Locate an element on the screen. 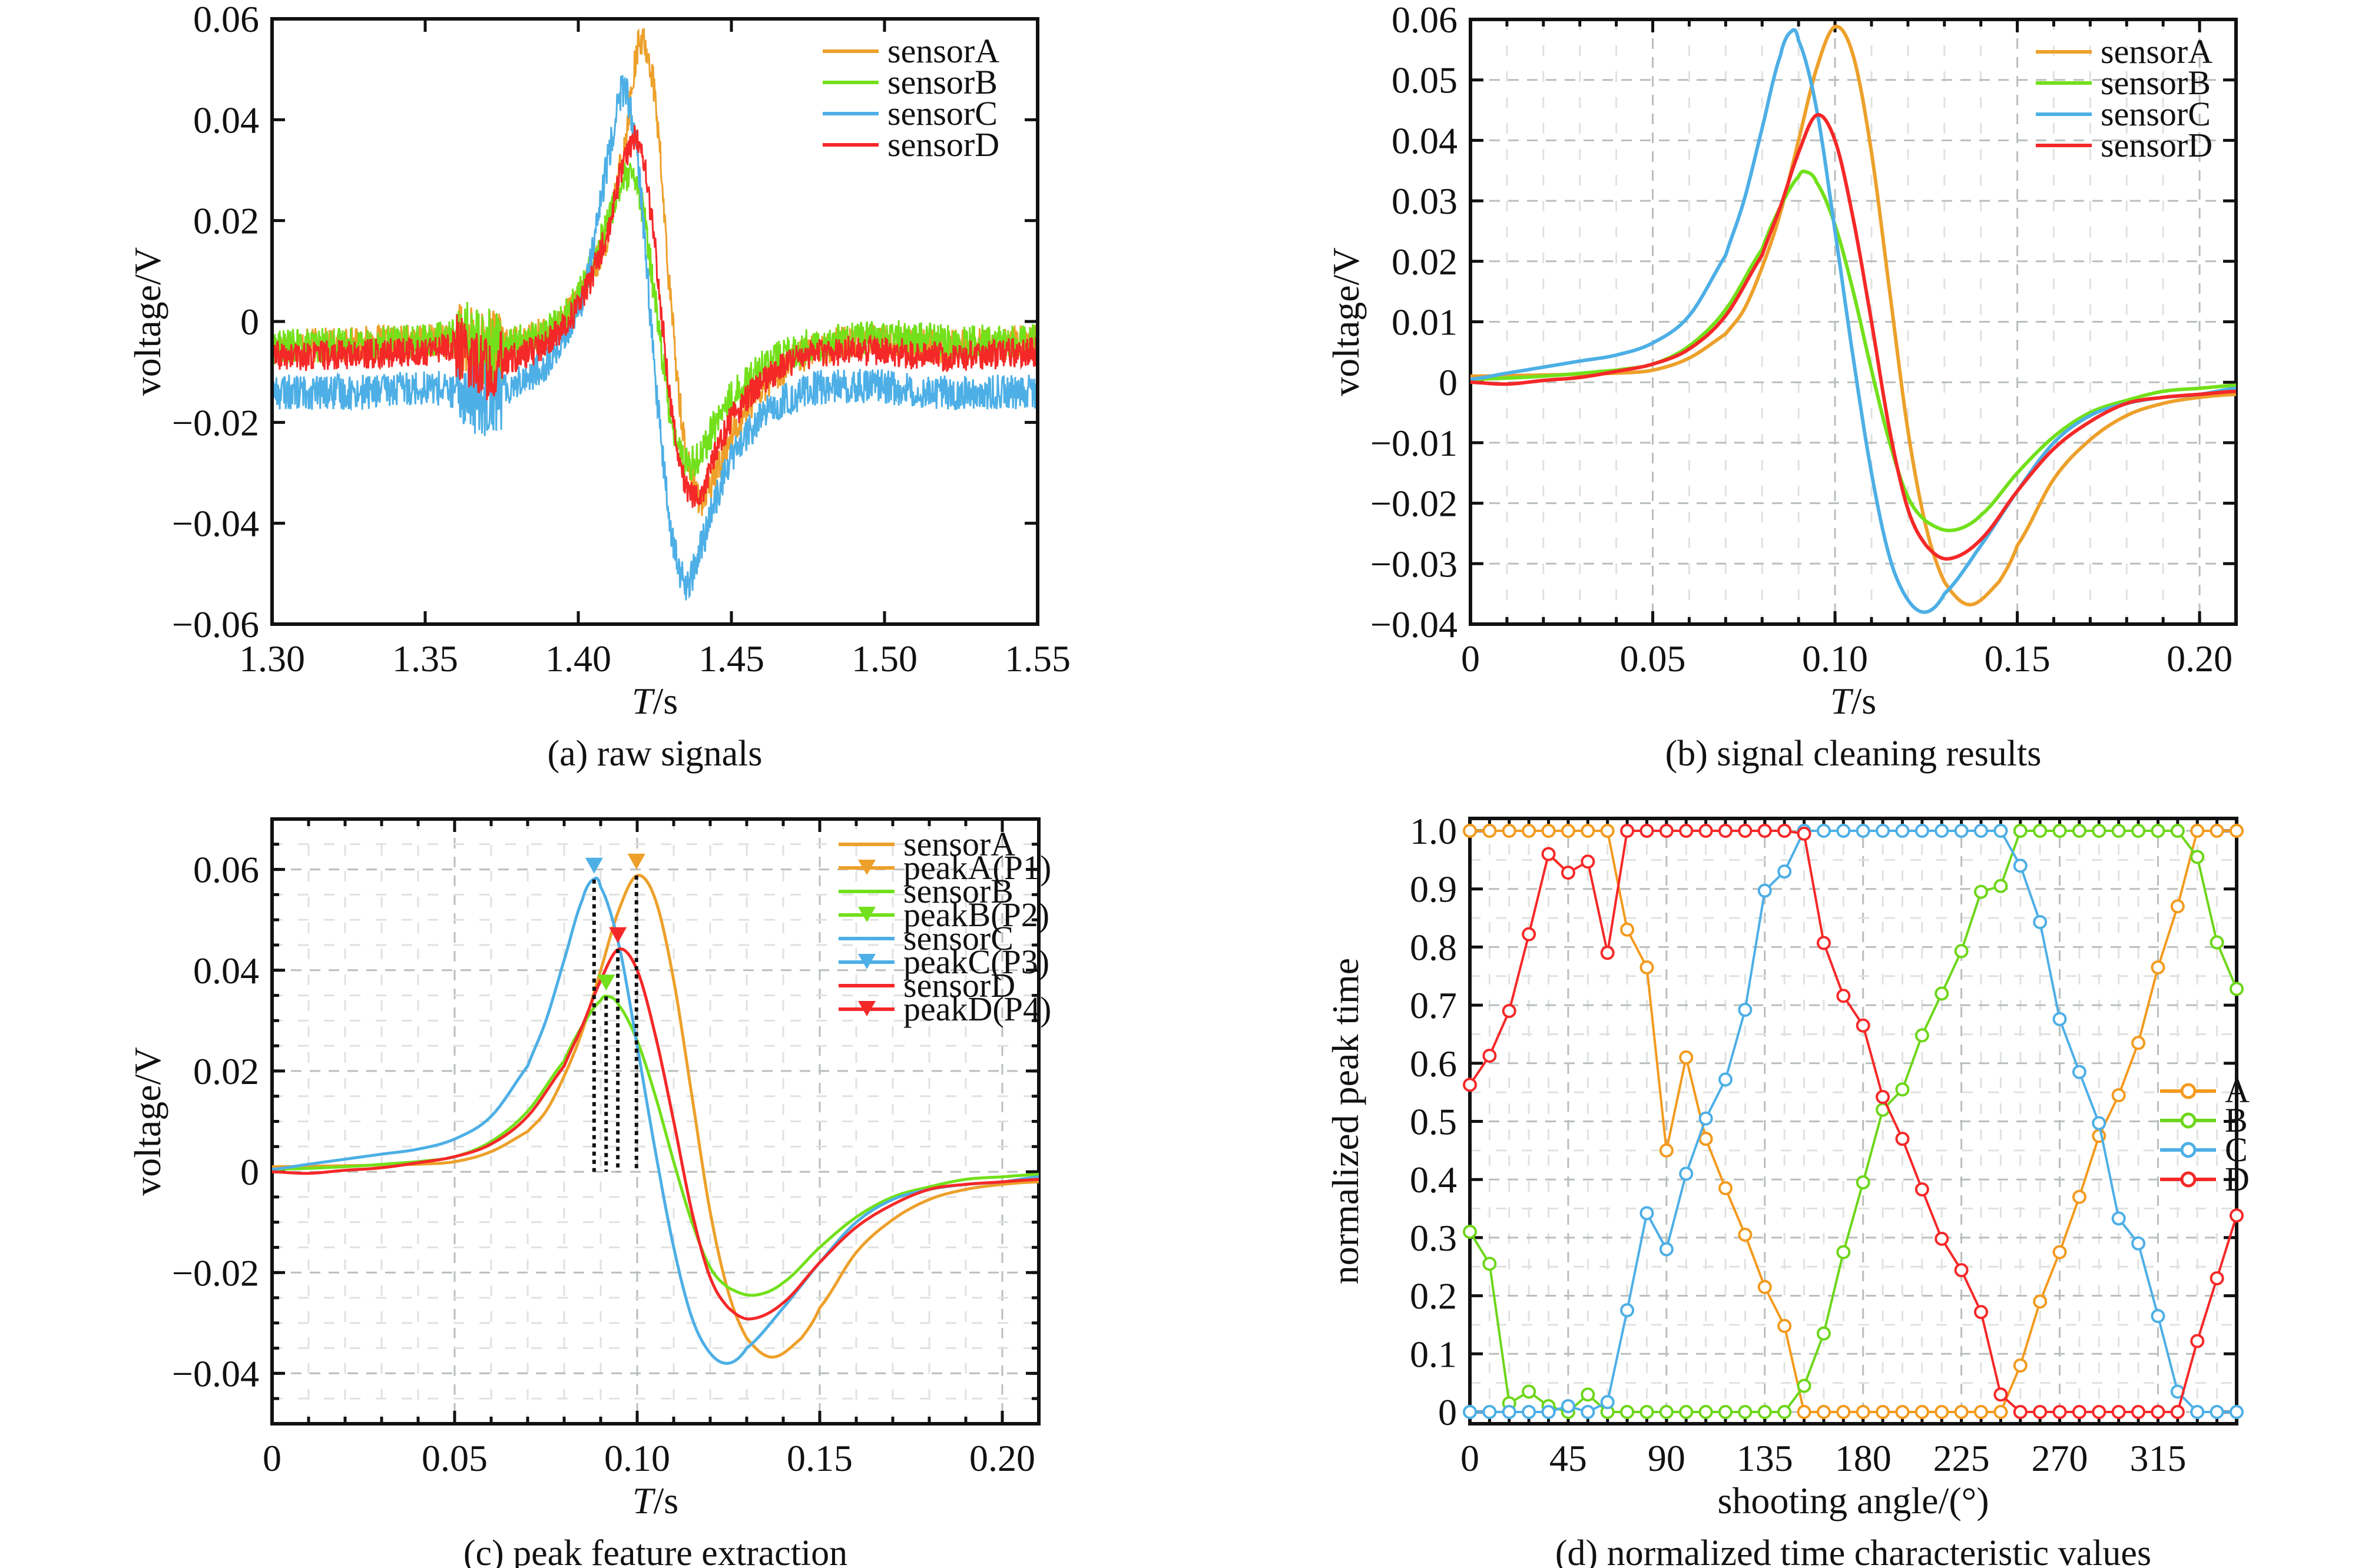  y-tick-label: 0.04 is located at coordinates (226, 120).